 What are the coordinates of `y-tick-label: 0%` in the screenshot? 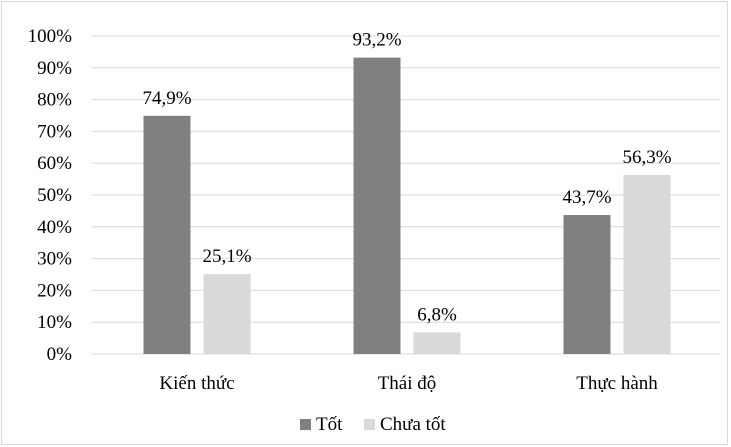 It's located at (60, 354).